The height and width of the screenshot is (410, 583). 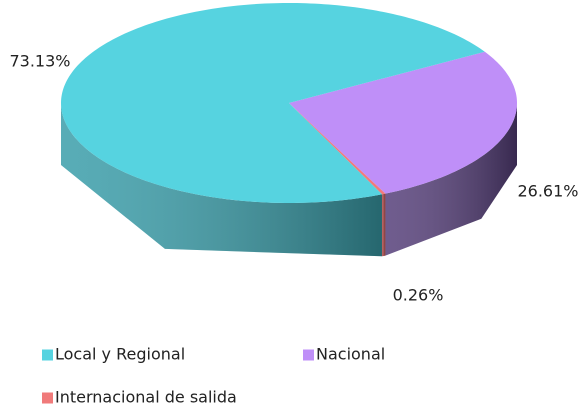 I want to click on data-label: 0.26%, so click(x=418, y=295).